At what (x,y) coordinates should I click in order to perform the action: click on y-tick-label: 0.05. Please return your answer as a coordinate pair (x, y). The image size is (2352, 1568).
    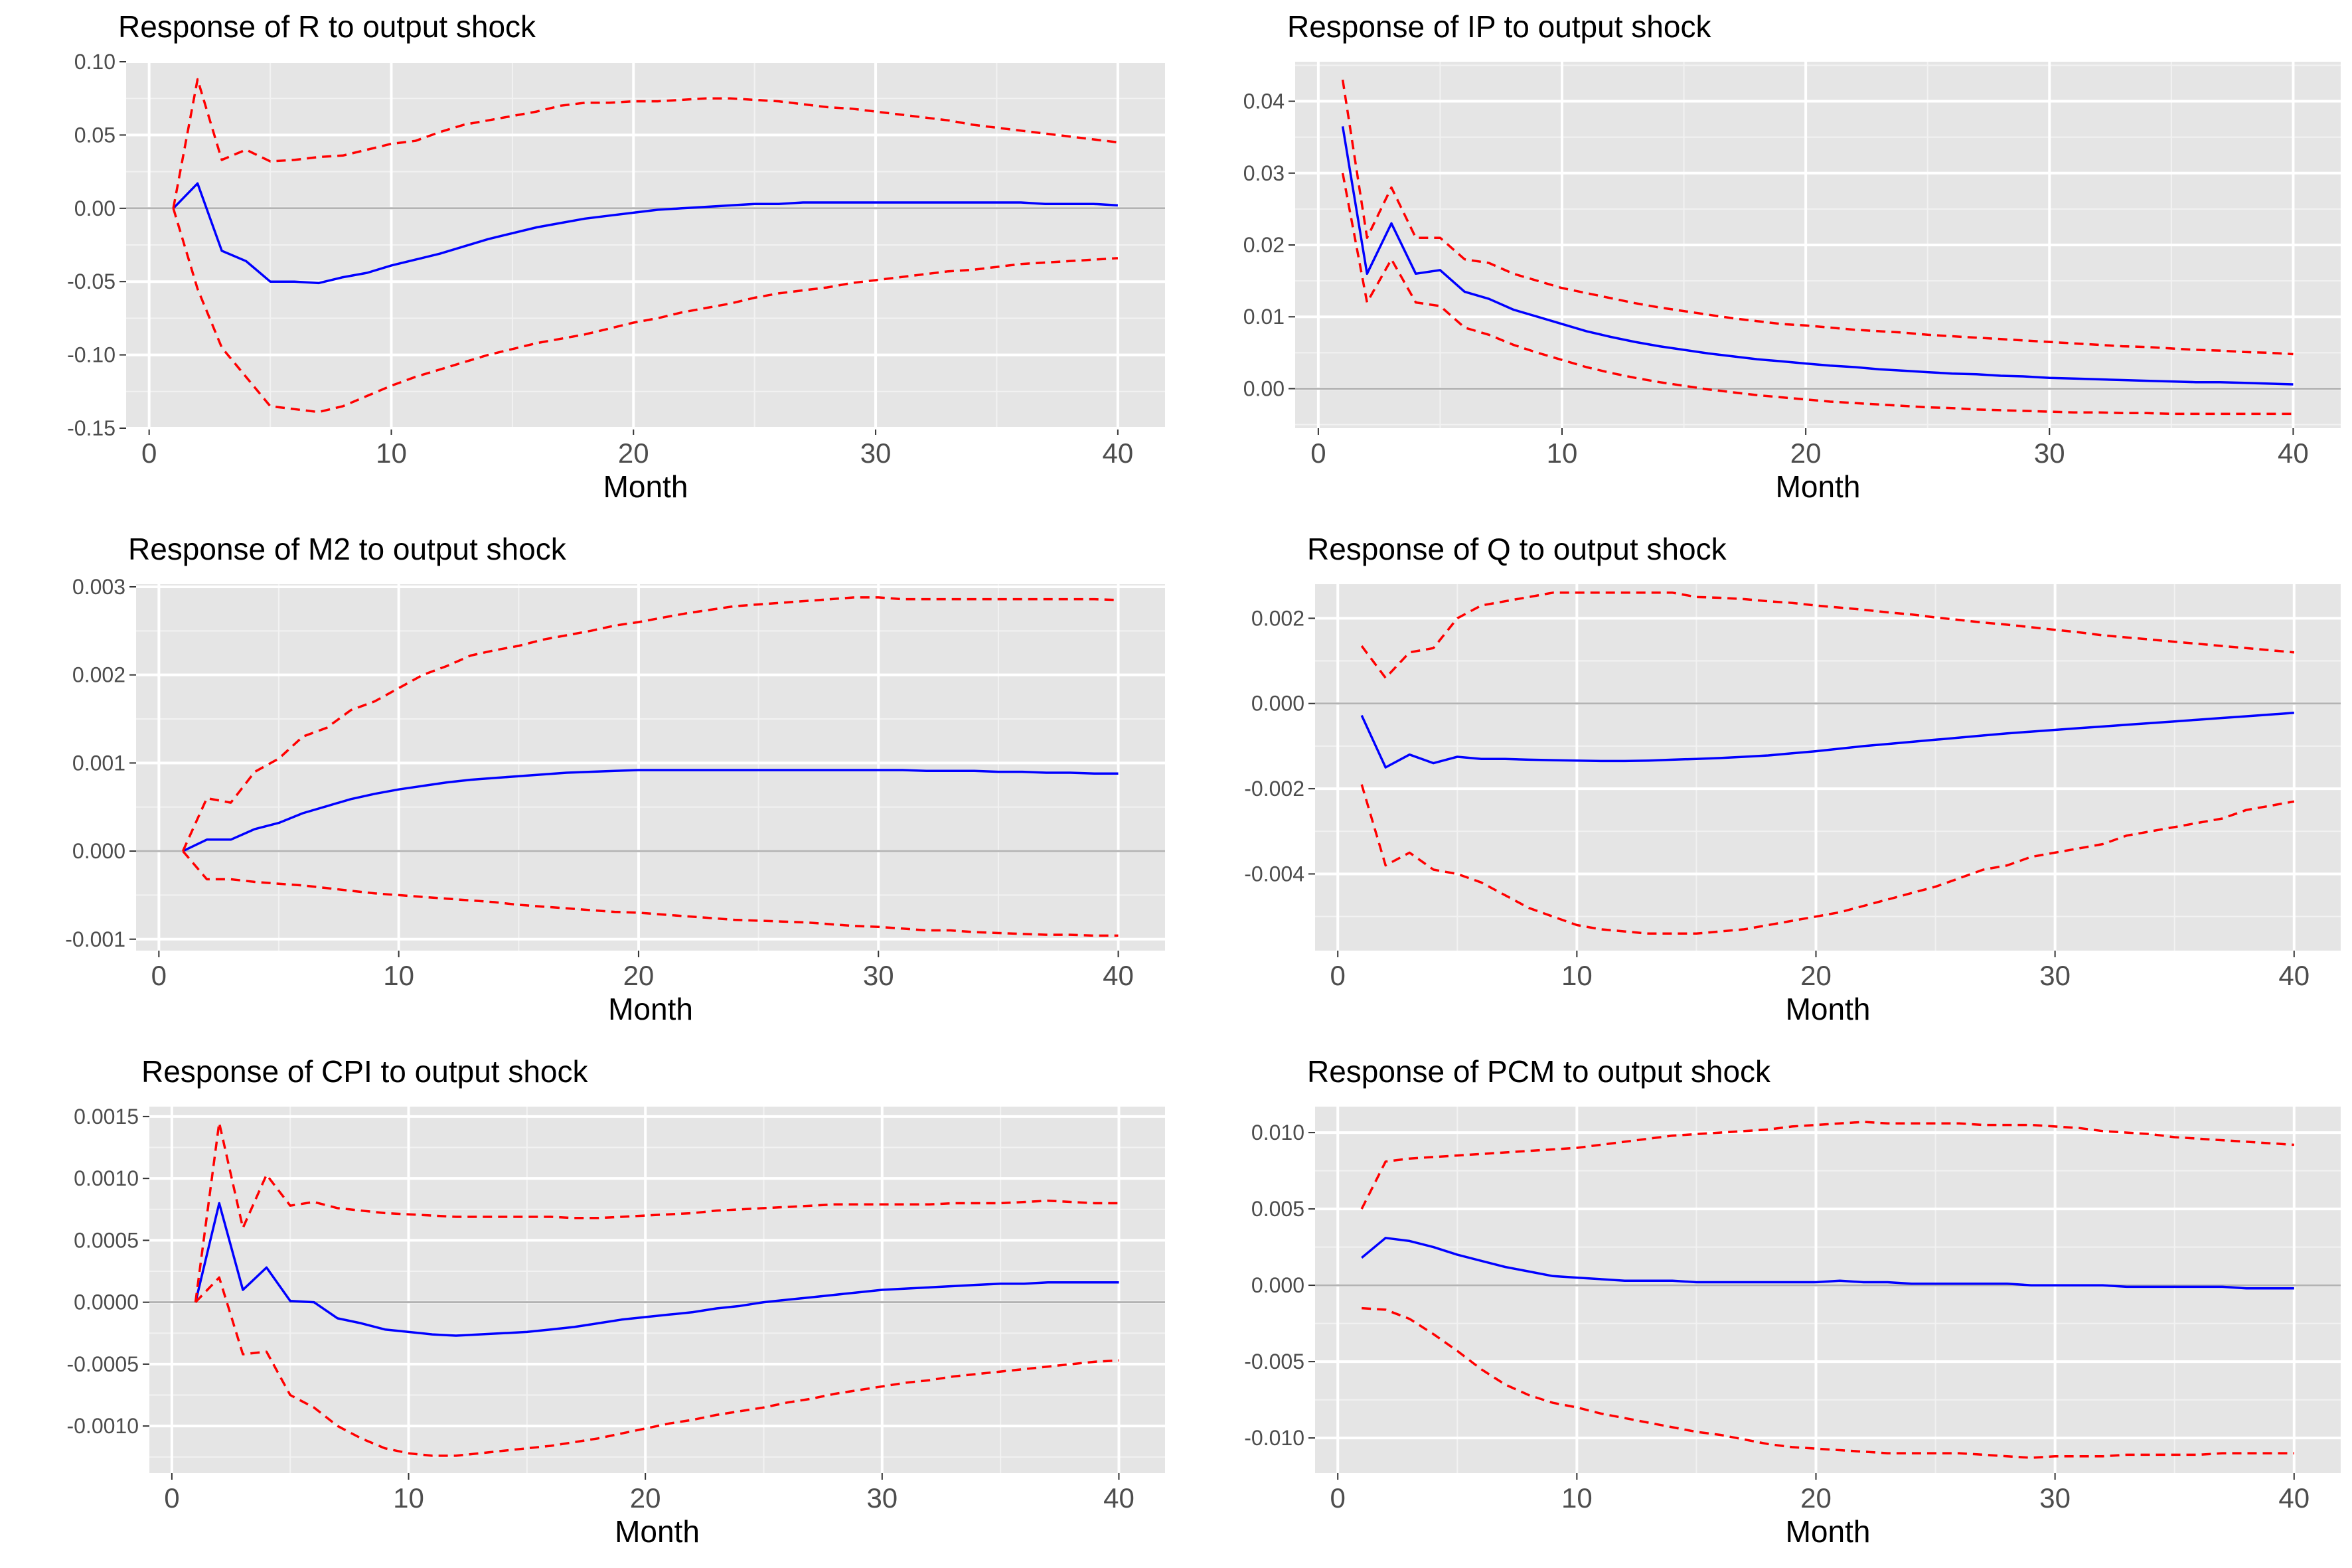
    Looking at the image, I should click on (95, 135).